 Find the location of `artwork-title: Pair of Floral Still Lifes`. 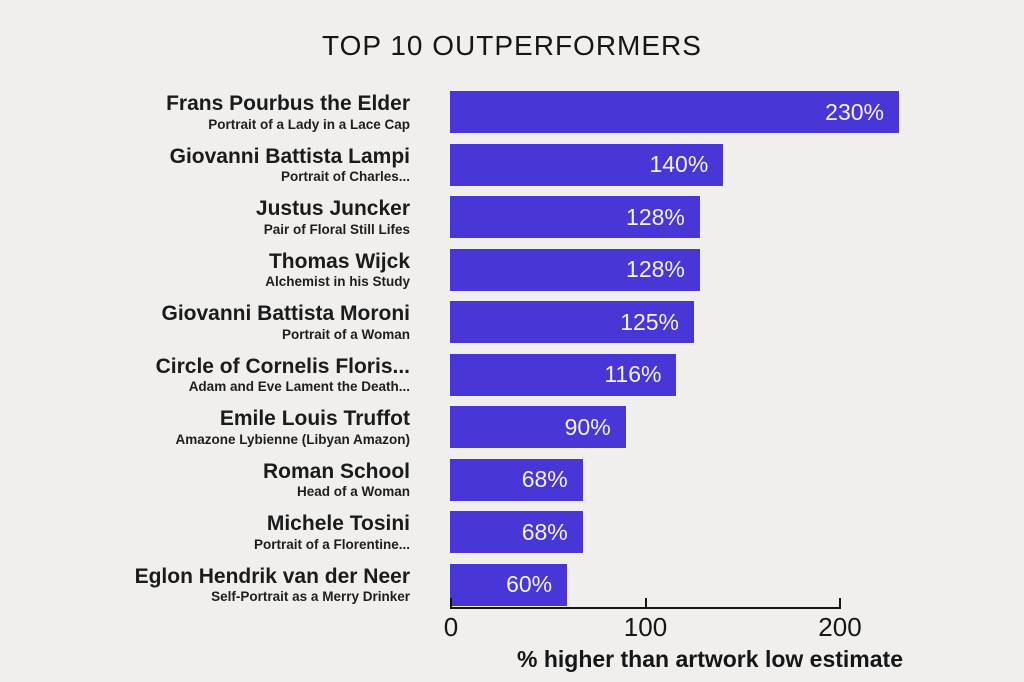

artwork-title: Pair of Floral Still Lifes is located at coordinates (336, 229).